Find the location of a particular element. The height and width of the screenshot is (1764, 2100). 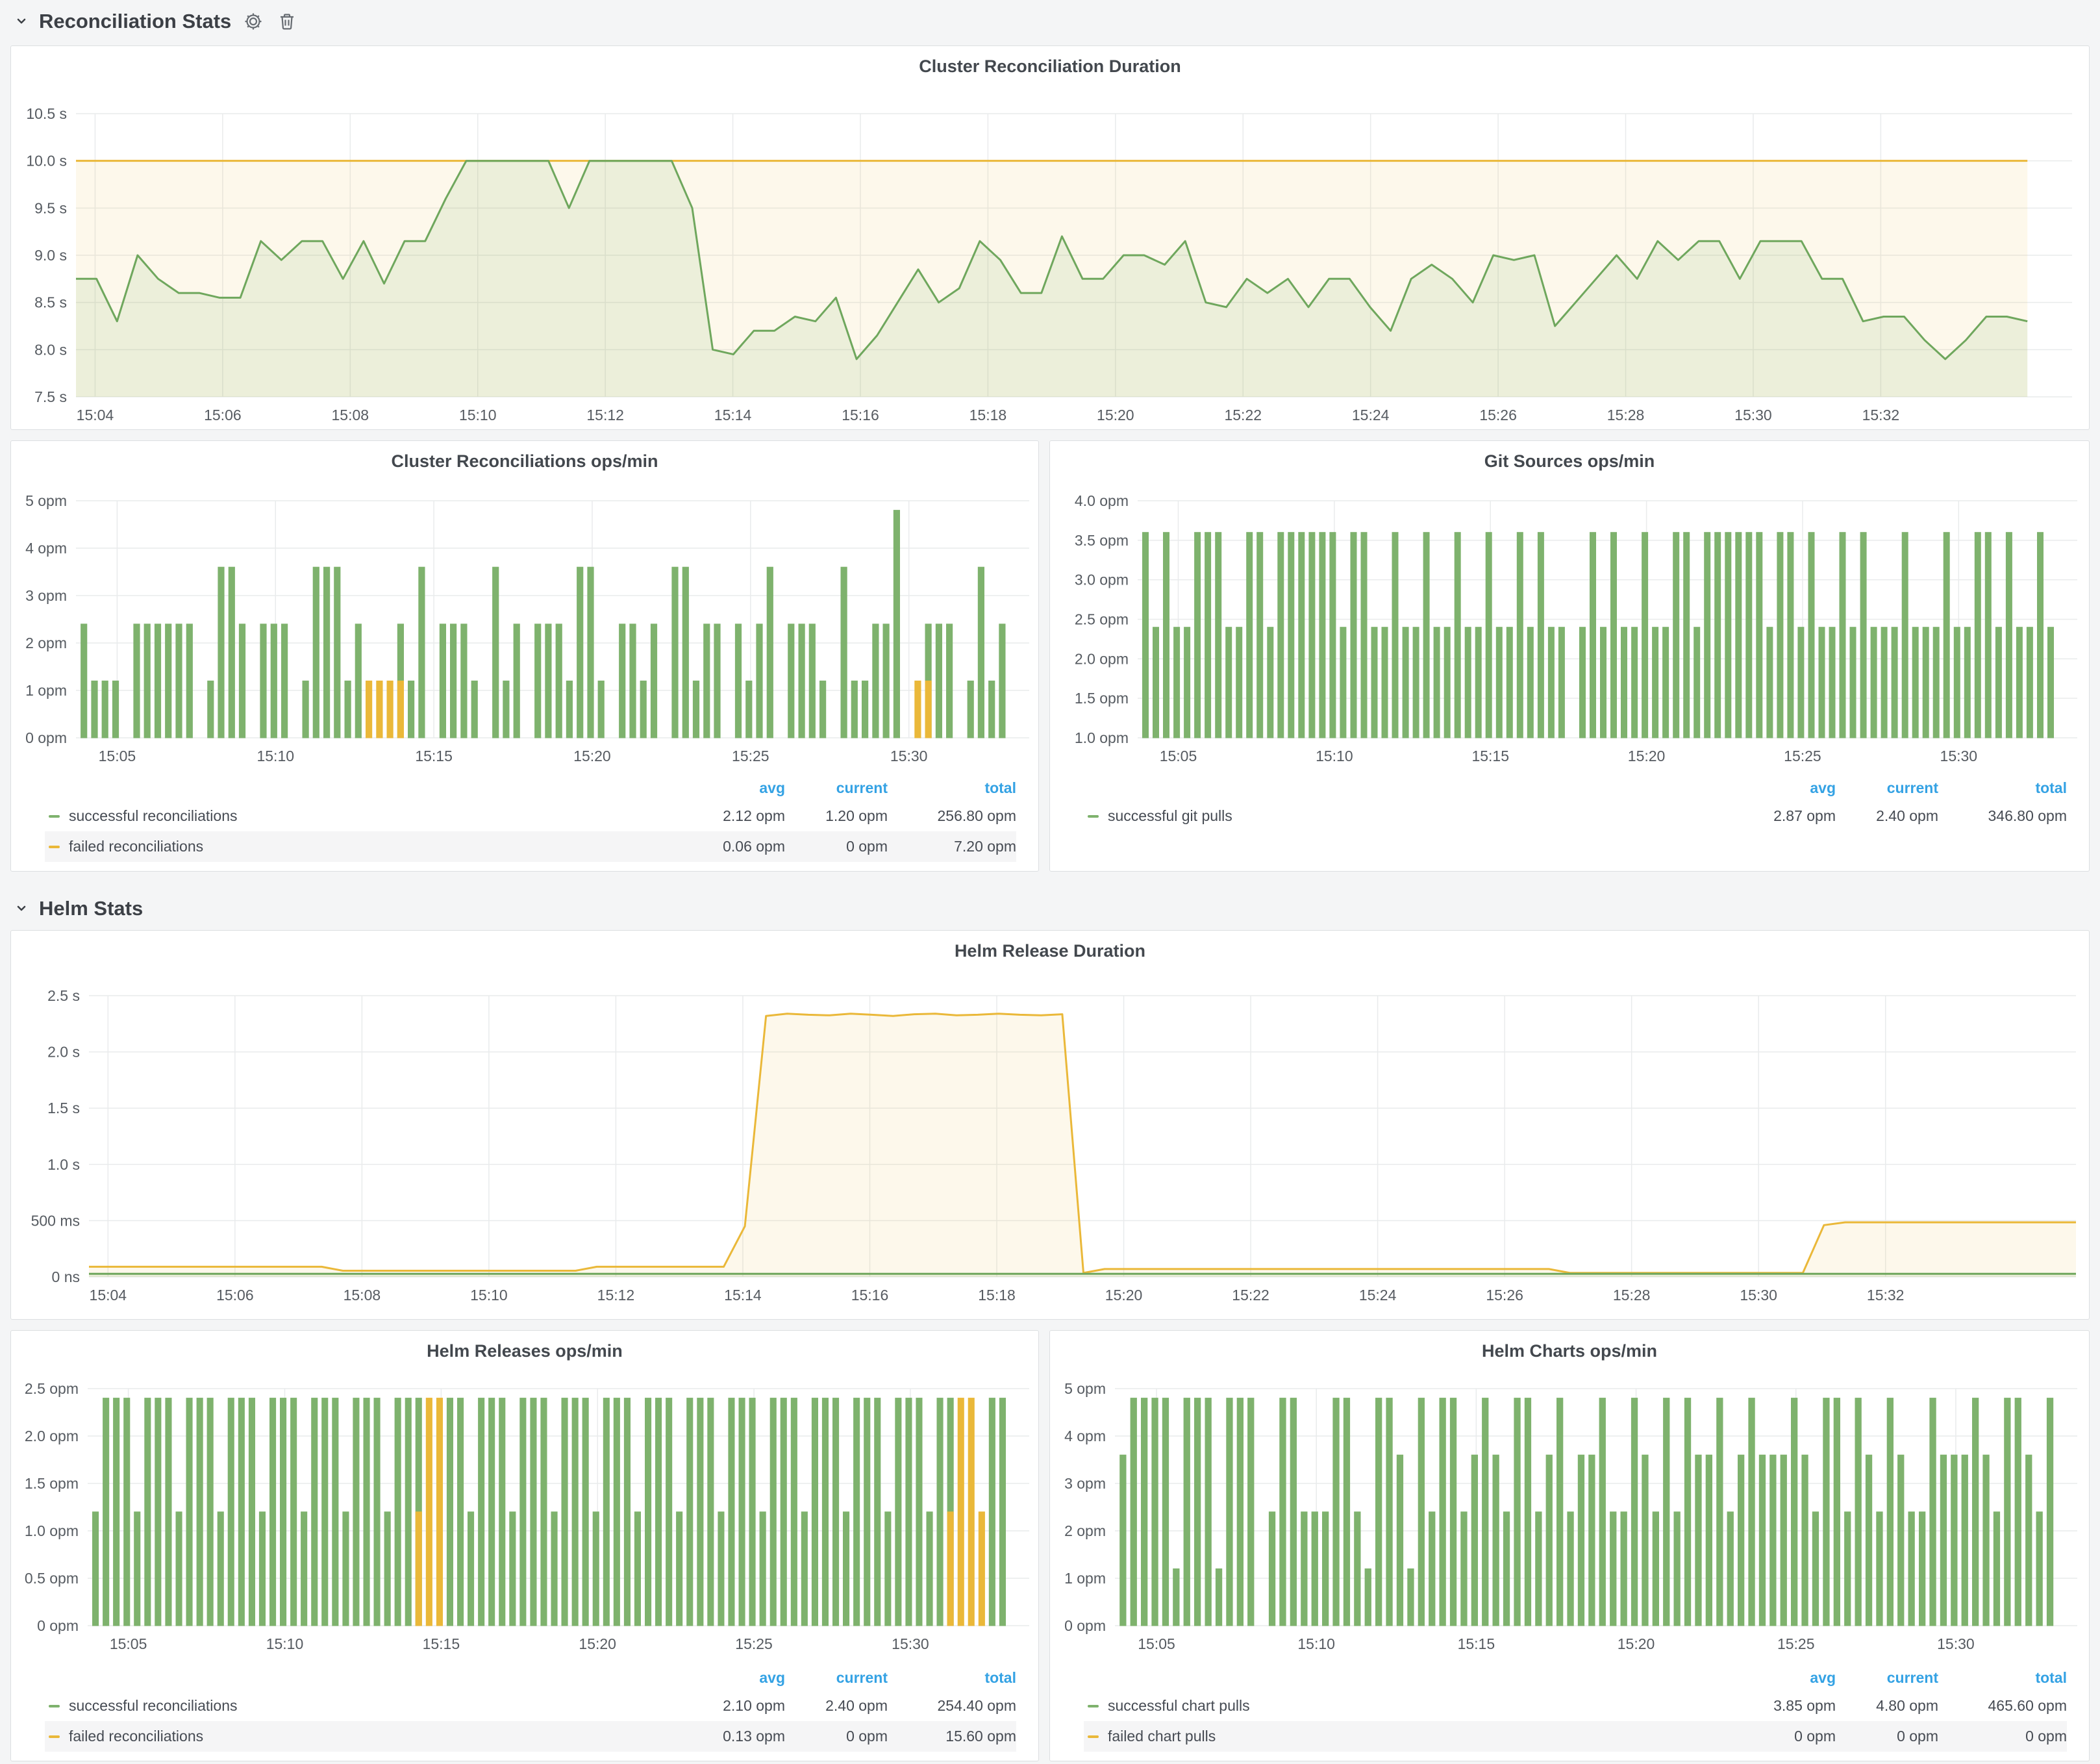

section-title: Reconciliation Stats is located at coordinates (135, 21).